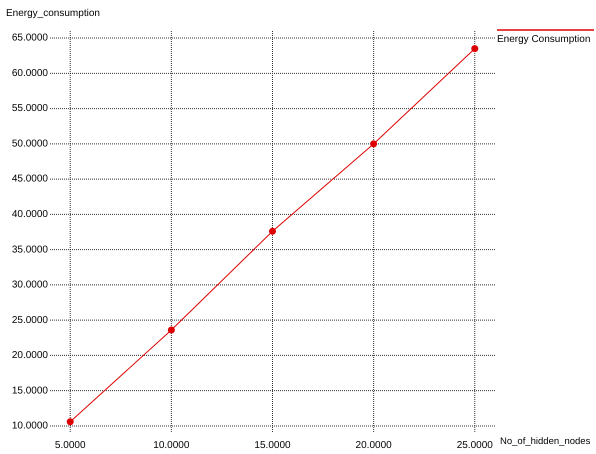 Image resolution: width=596 pixels, height=454 pixels. What do you see at coordinates (53, 13) in the screenshot?
I see `y-axis-title: Energy_consumption` at bounding box center [53, 13].